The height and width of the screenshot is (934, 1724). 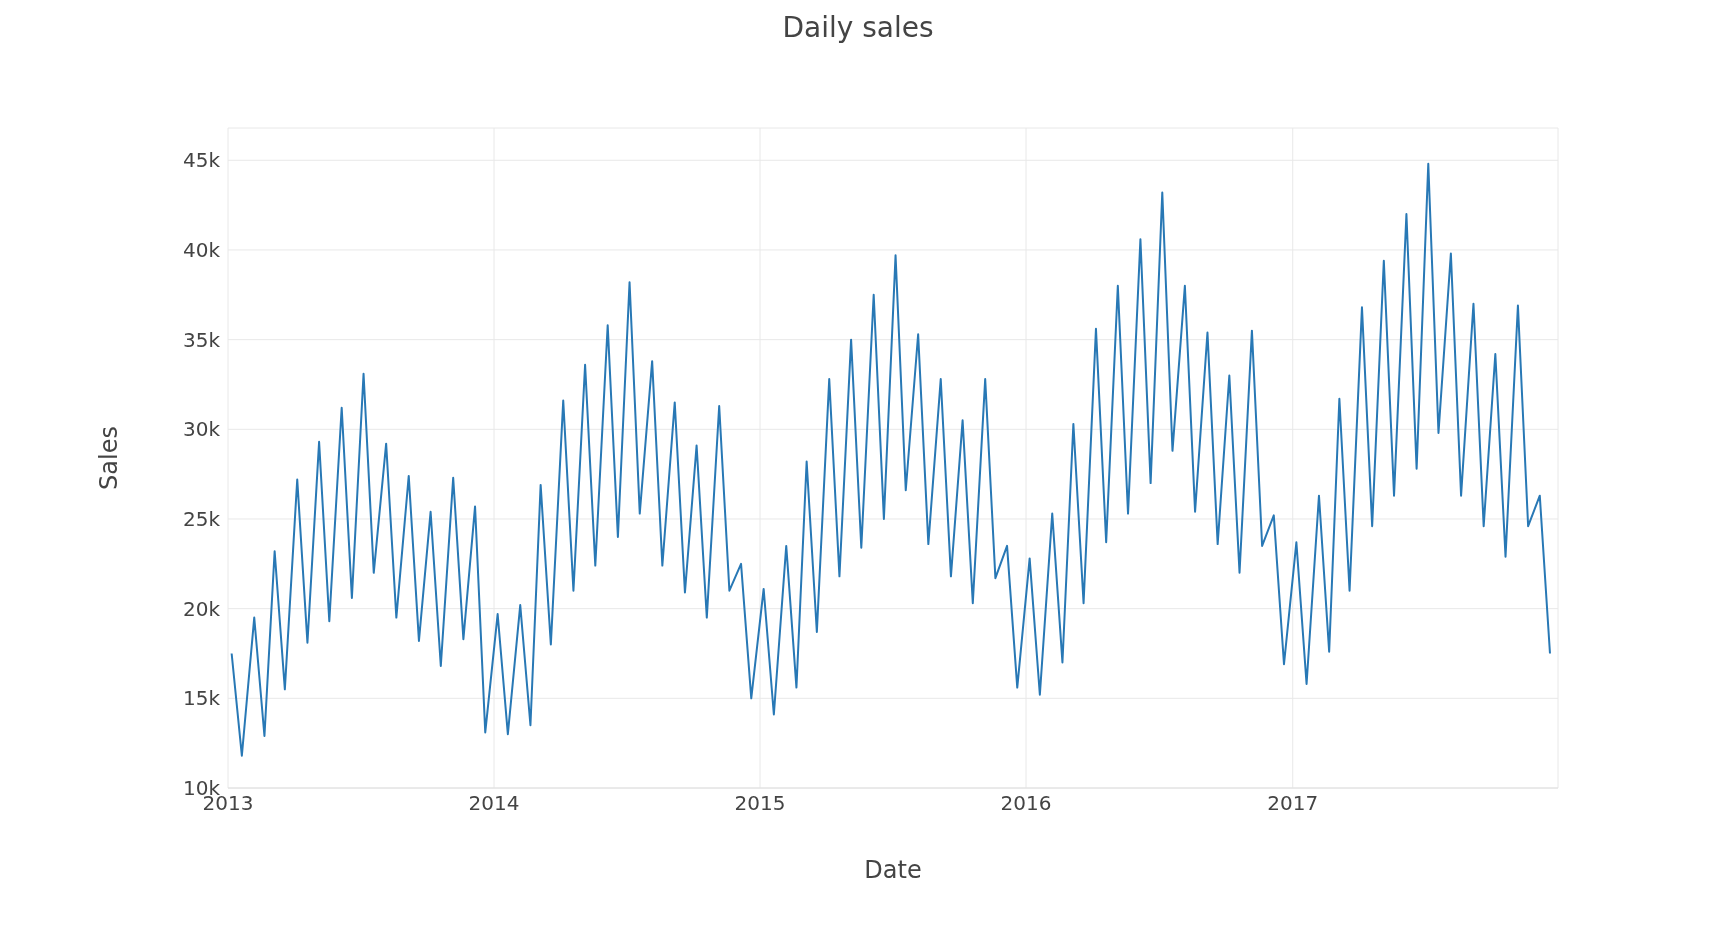 What do you see at coordinates (201, 429) in the screenshot?
I see `y-tick-label: 30k` at bounding box center [201, 429].